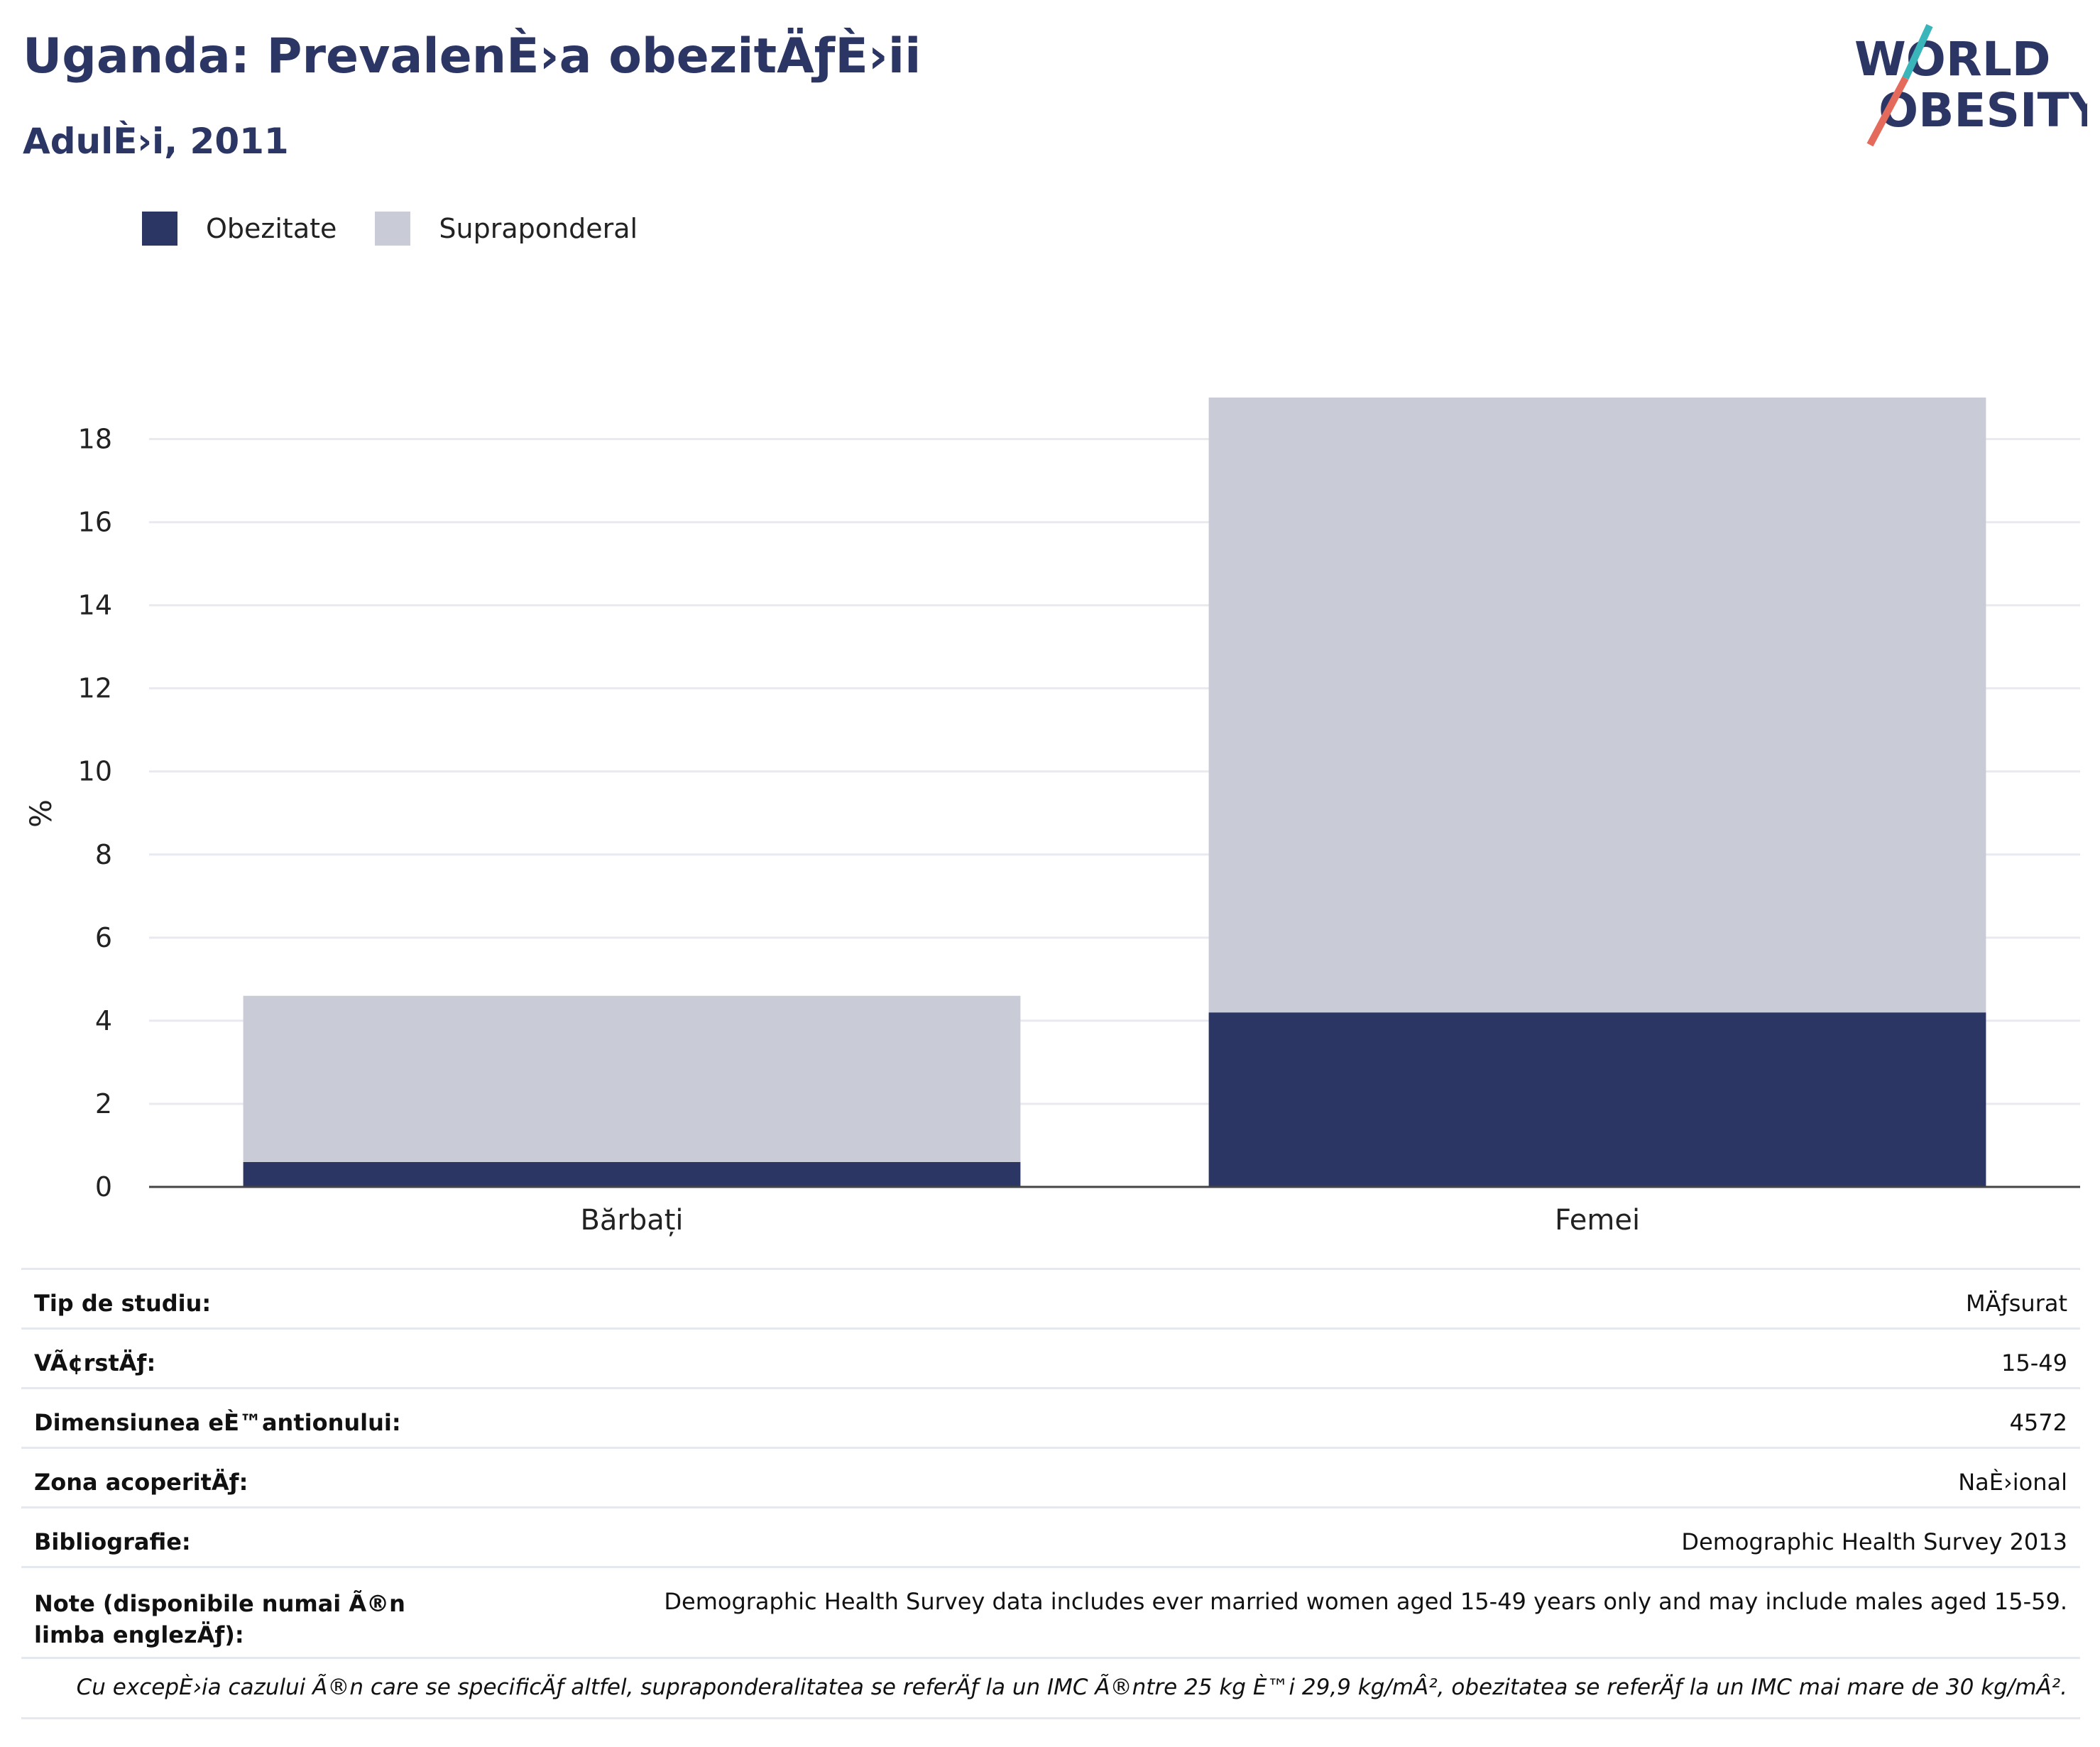  Describe the element at coordinates (95, 439) in the screenshot. I see `y-tick-label: 18` at that location.